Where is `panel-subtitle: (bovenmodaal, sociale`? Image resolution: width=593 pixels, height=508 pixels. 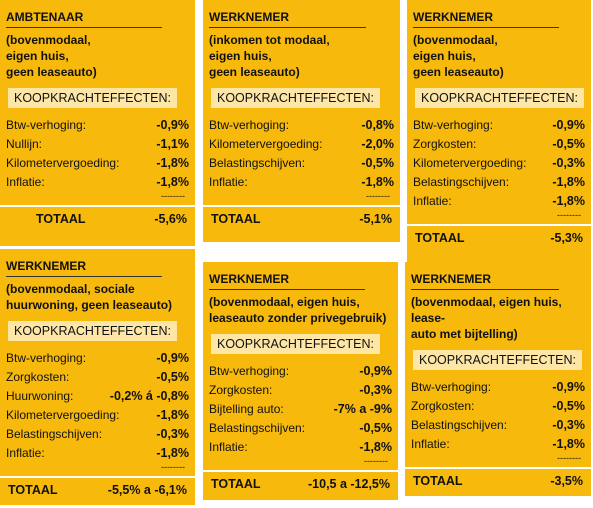
panel-subtitle: (bovenmodaal, sociale is located at coordinates (70, 289).